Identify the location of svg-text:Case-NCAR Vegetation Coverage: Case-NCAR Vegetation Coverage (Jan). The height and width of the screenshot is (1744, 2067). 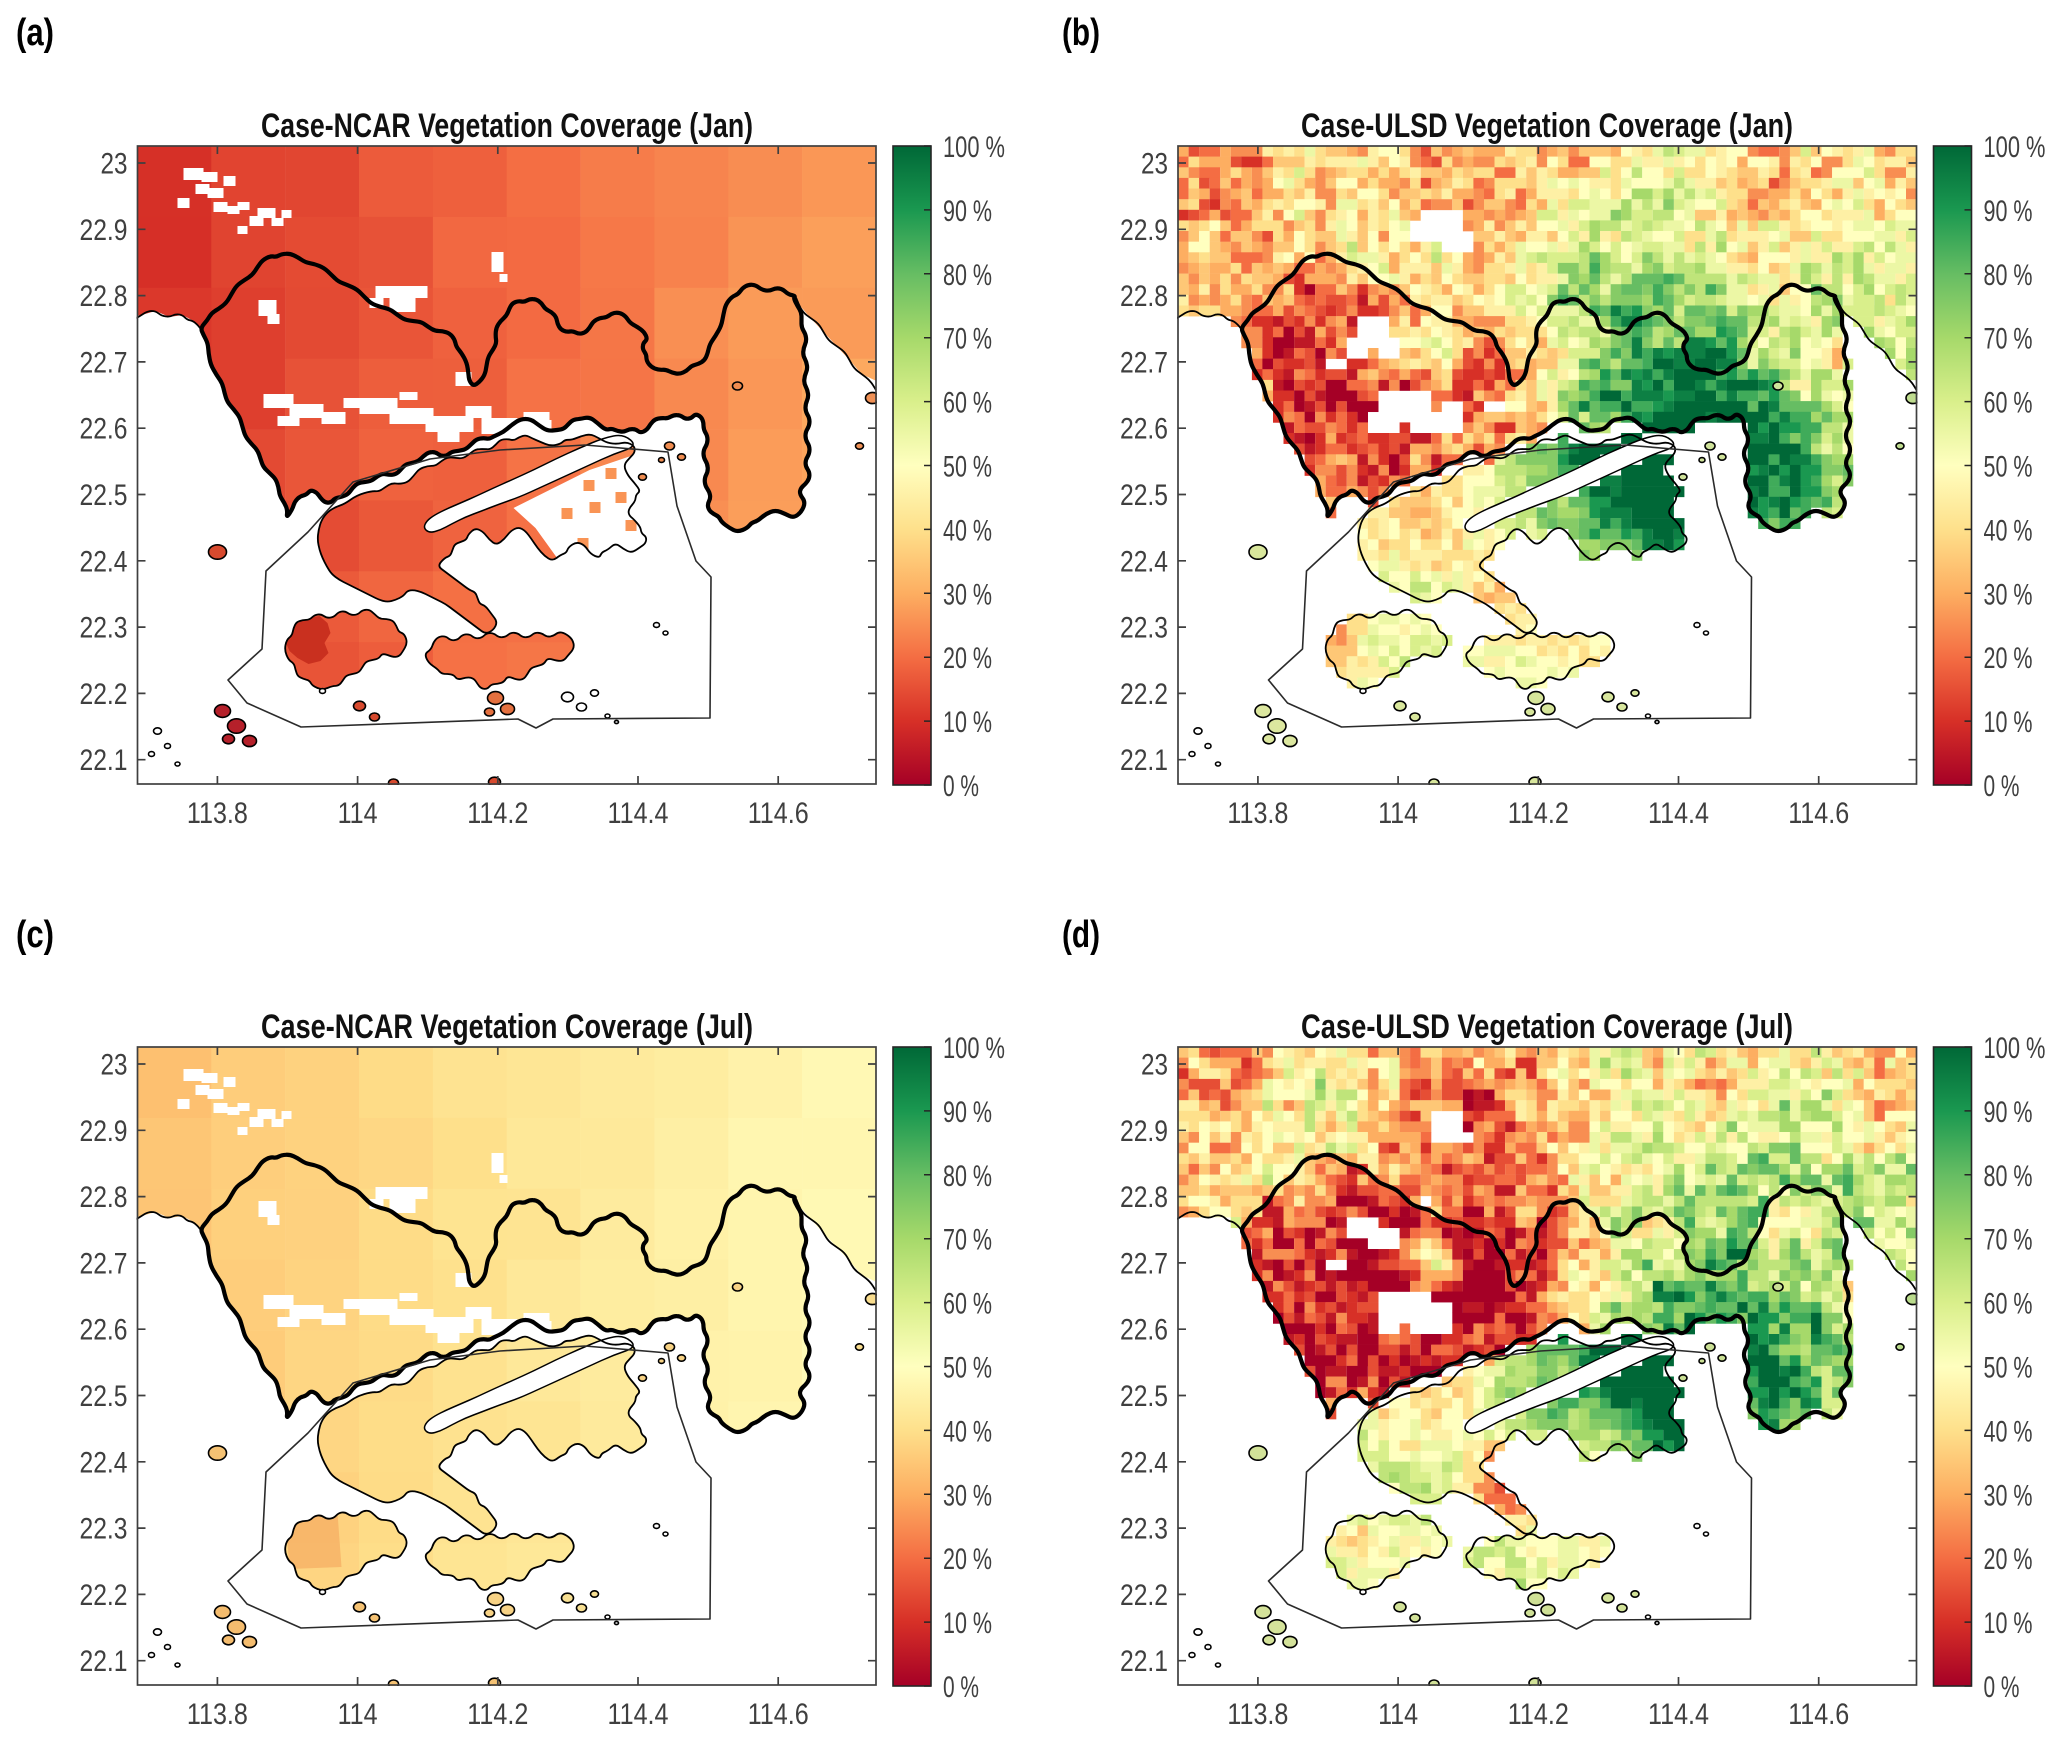
(507, 126).